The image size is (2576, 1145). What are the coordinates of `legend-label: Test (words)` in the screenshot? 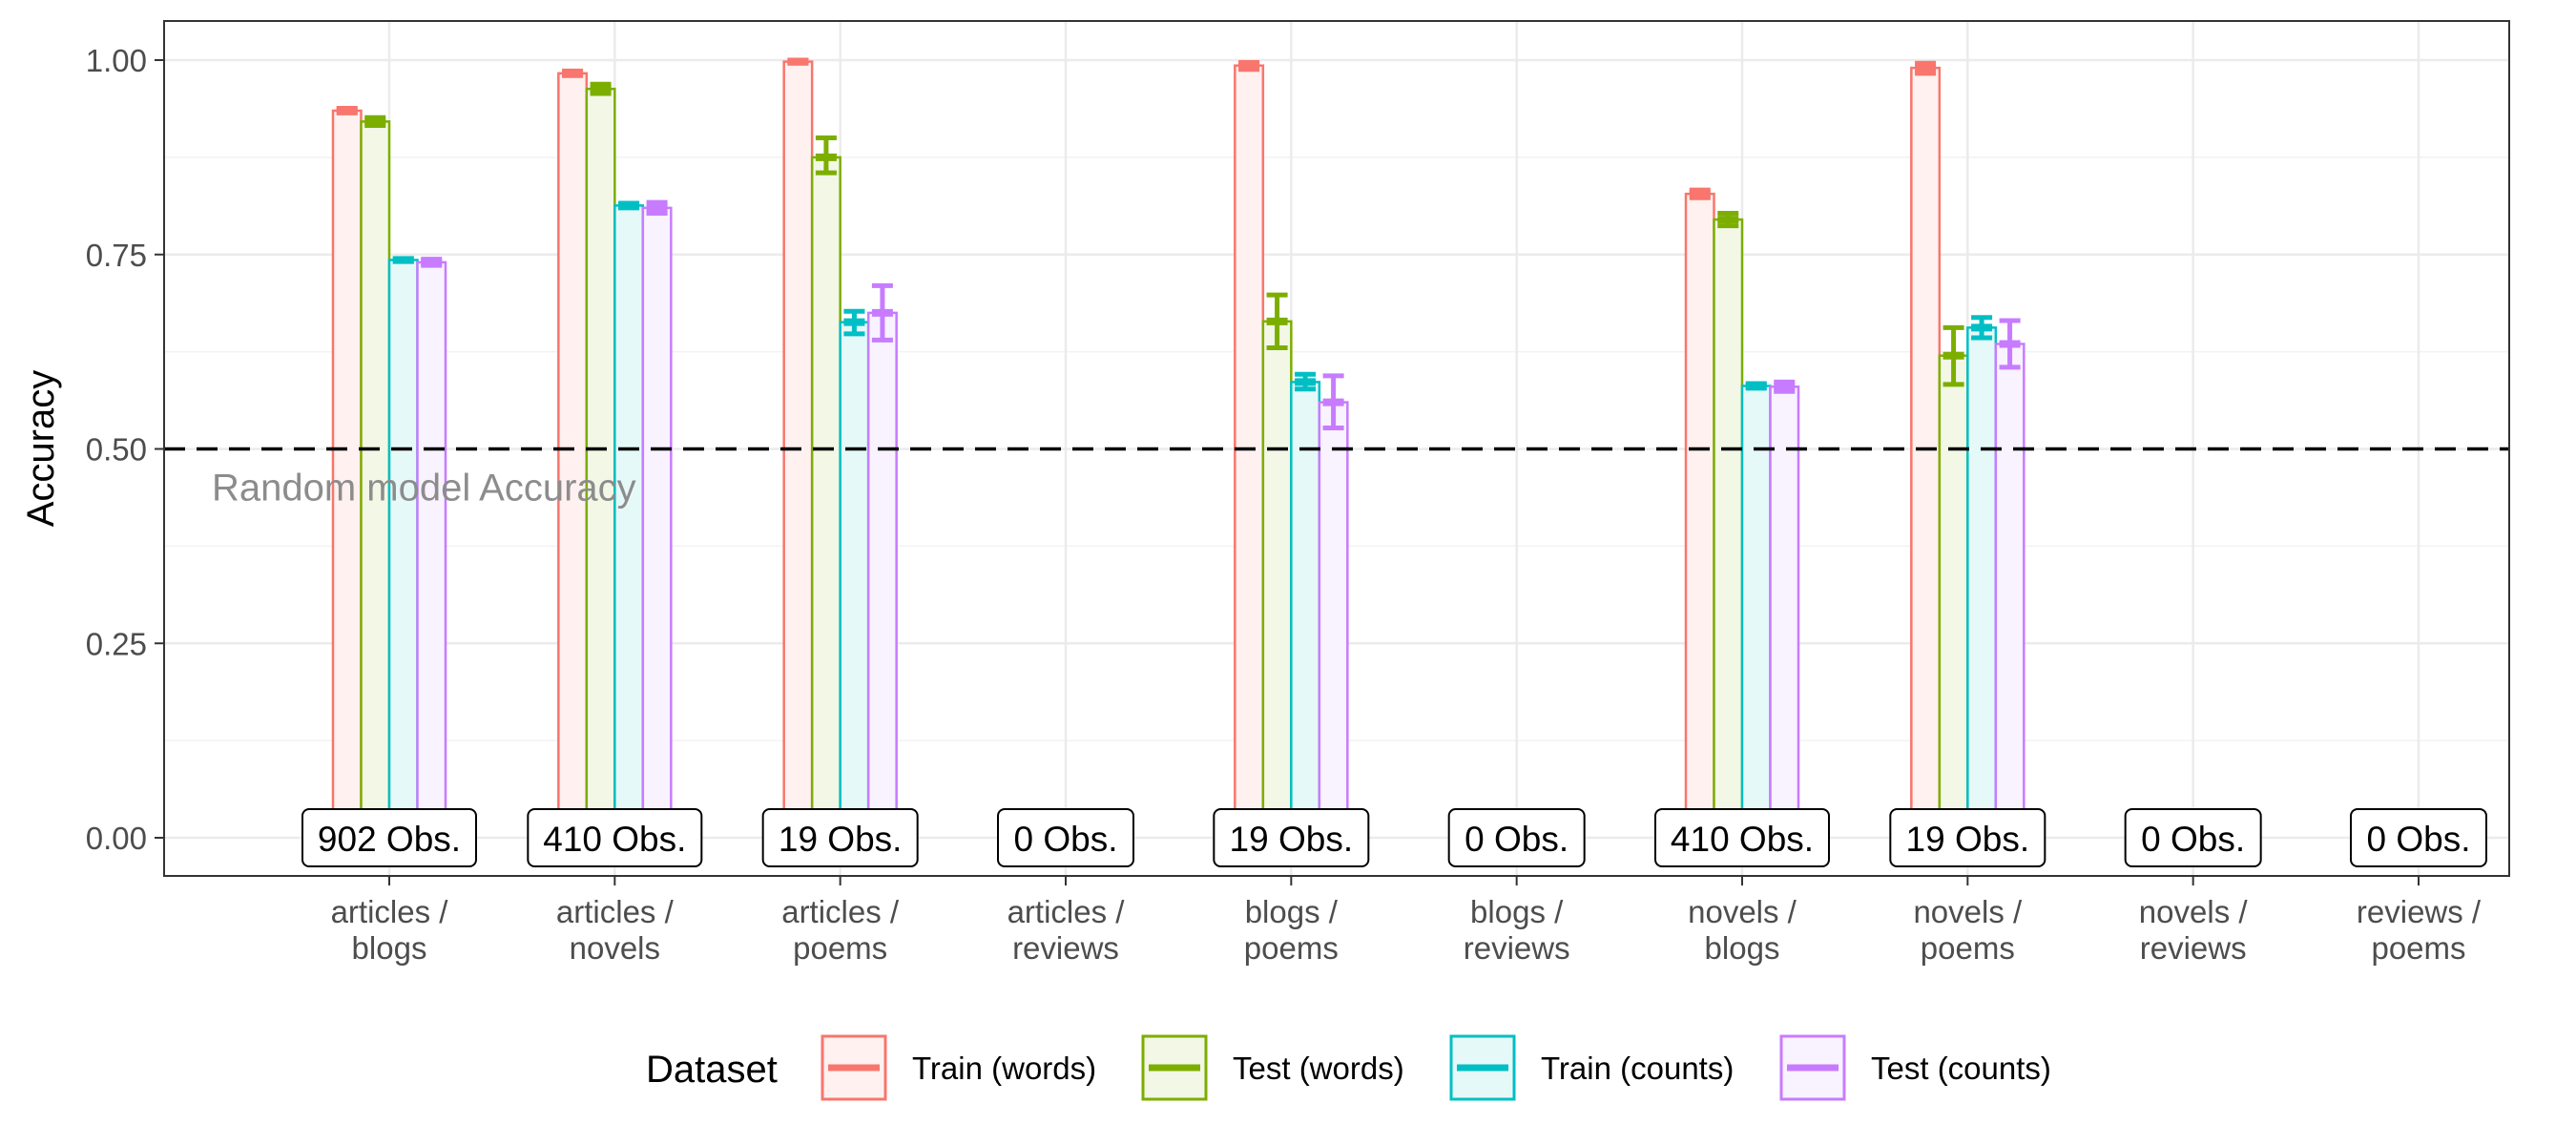 It's located at (1318, 1068).